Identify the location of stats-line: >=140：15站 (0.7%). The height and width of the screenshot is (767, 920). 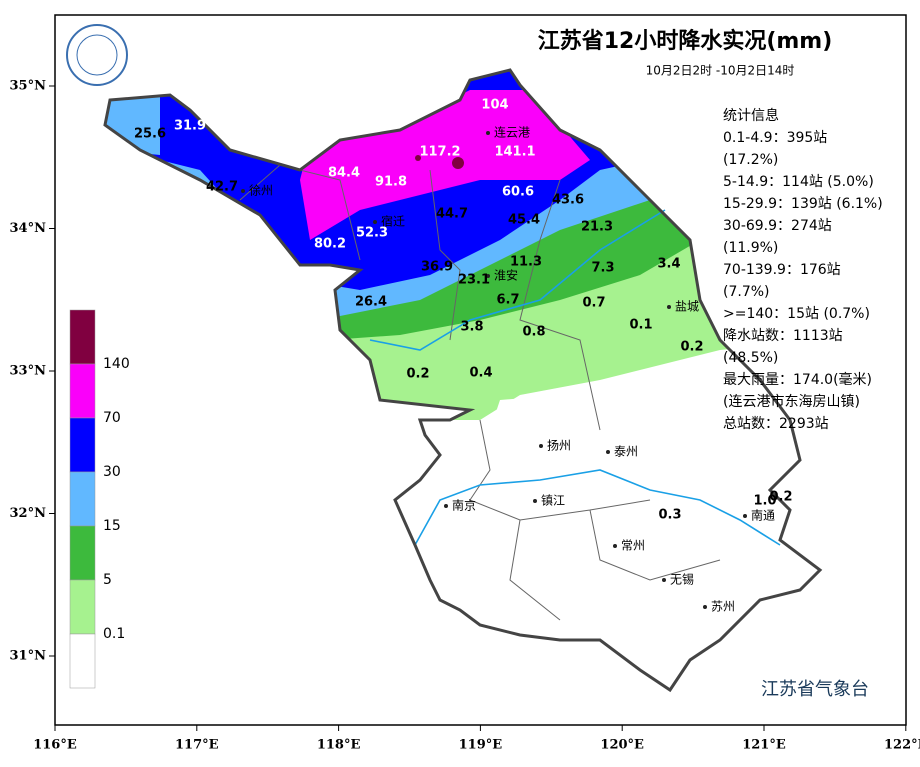
(796, 314).